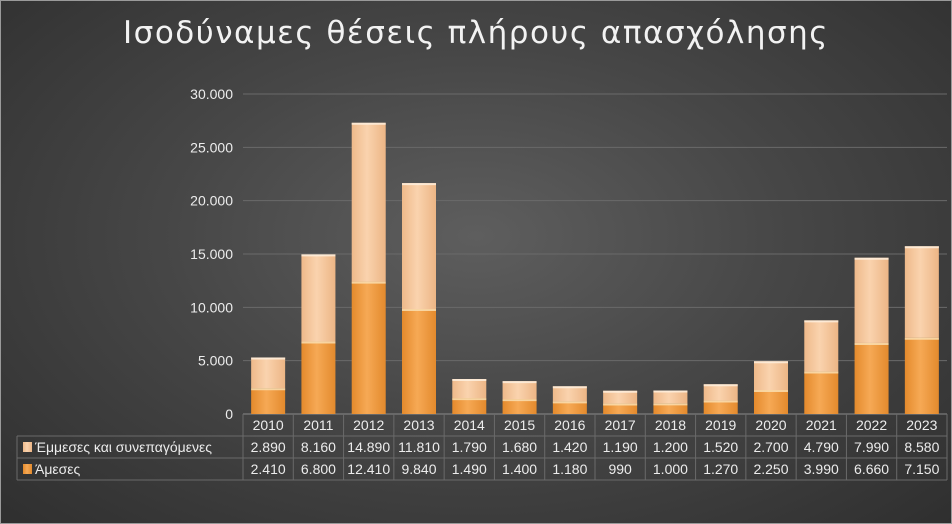  What do you see at coordinates (519, 390) in the screenshot?
I see `bar-indirect-2015` at bounding box center [519, 390].